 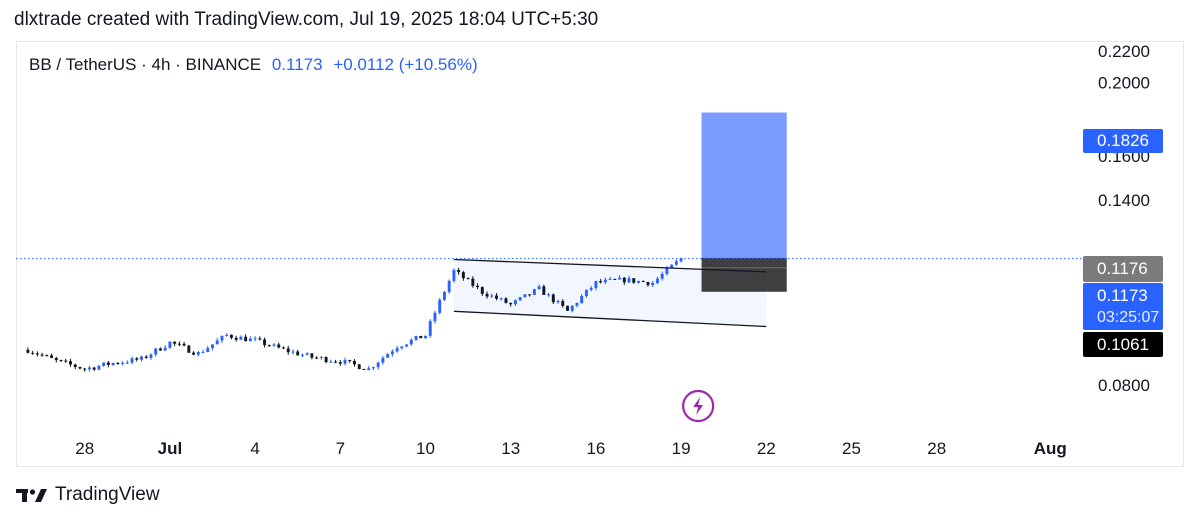 What do you see at coordinates (1123, 306) in the screenshot?
I see `current-price-tag: 0.1173 03:25:07` at bounding box center [1123, 306].